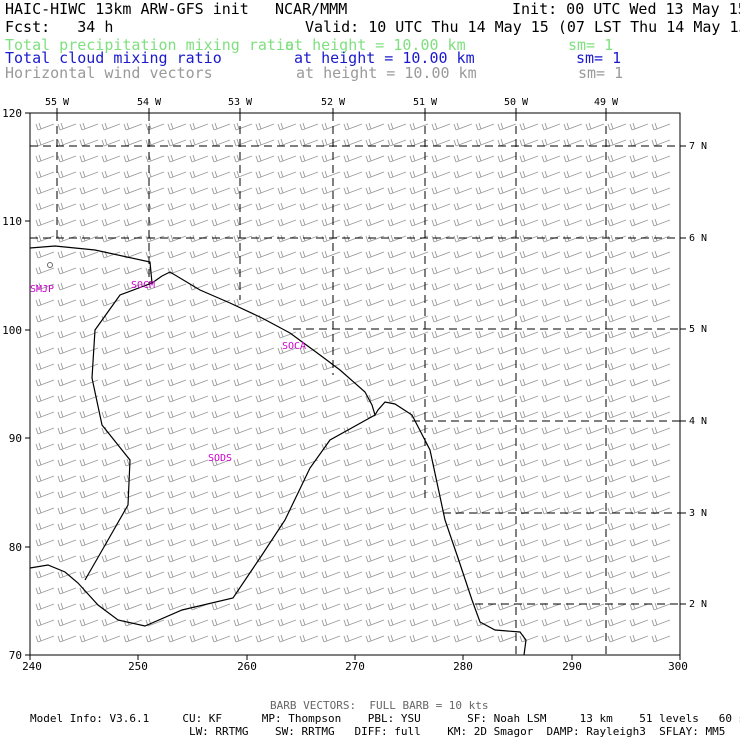  Describe the element at coordinates (12, 221) in the screenshot. I see `y-tick-110: 110` at that location.